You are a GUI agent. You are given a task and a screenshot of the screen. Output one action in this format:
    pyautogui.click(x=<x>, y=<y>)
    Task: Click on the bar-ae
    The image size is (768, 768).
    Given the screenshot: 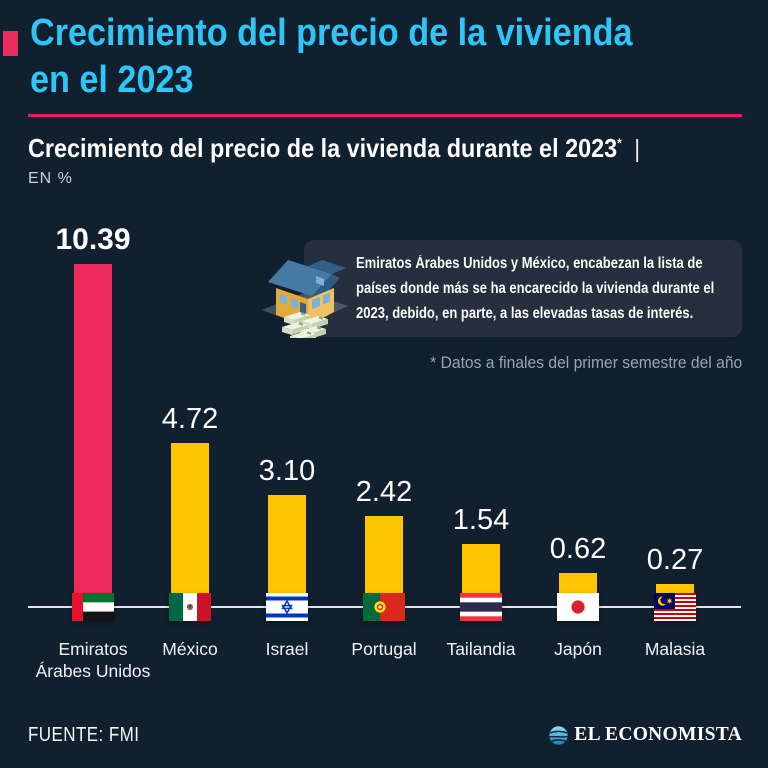 What is the action you would take?
    pyautogui.click(x=93, y=439)
    